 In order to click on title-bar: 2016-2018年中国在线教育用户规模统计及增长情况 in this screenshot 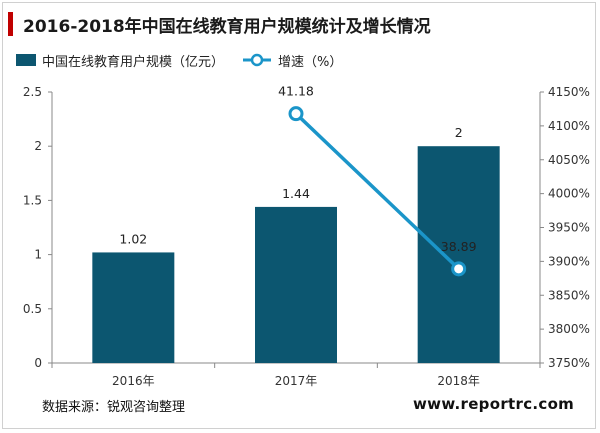, I will do `click(219, 24)`.